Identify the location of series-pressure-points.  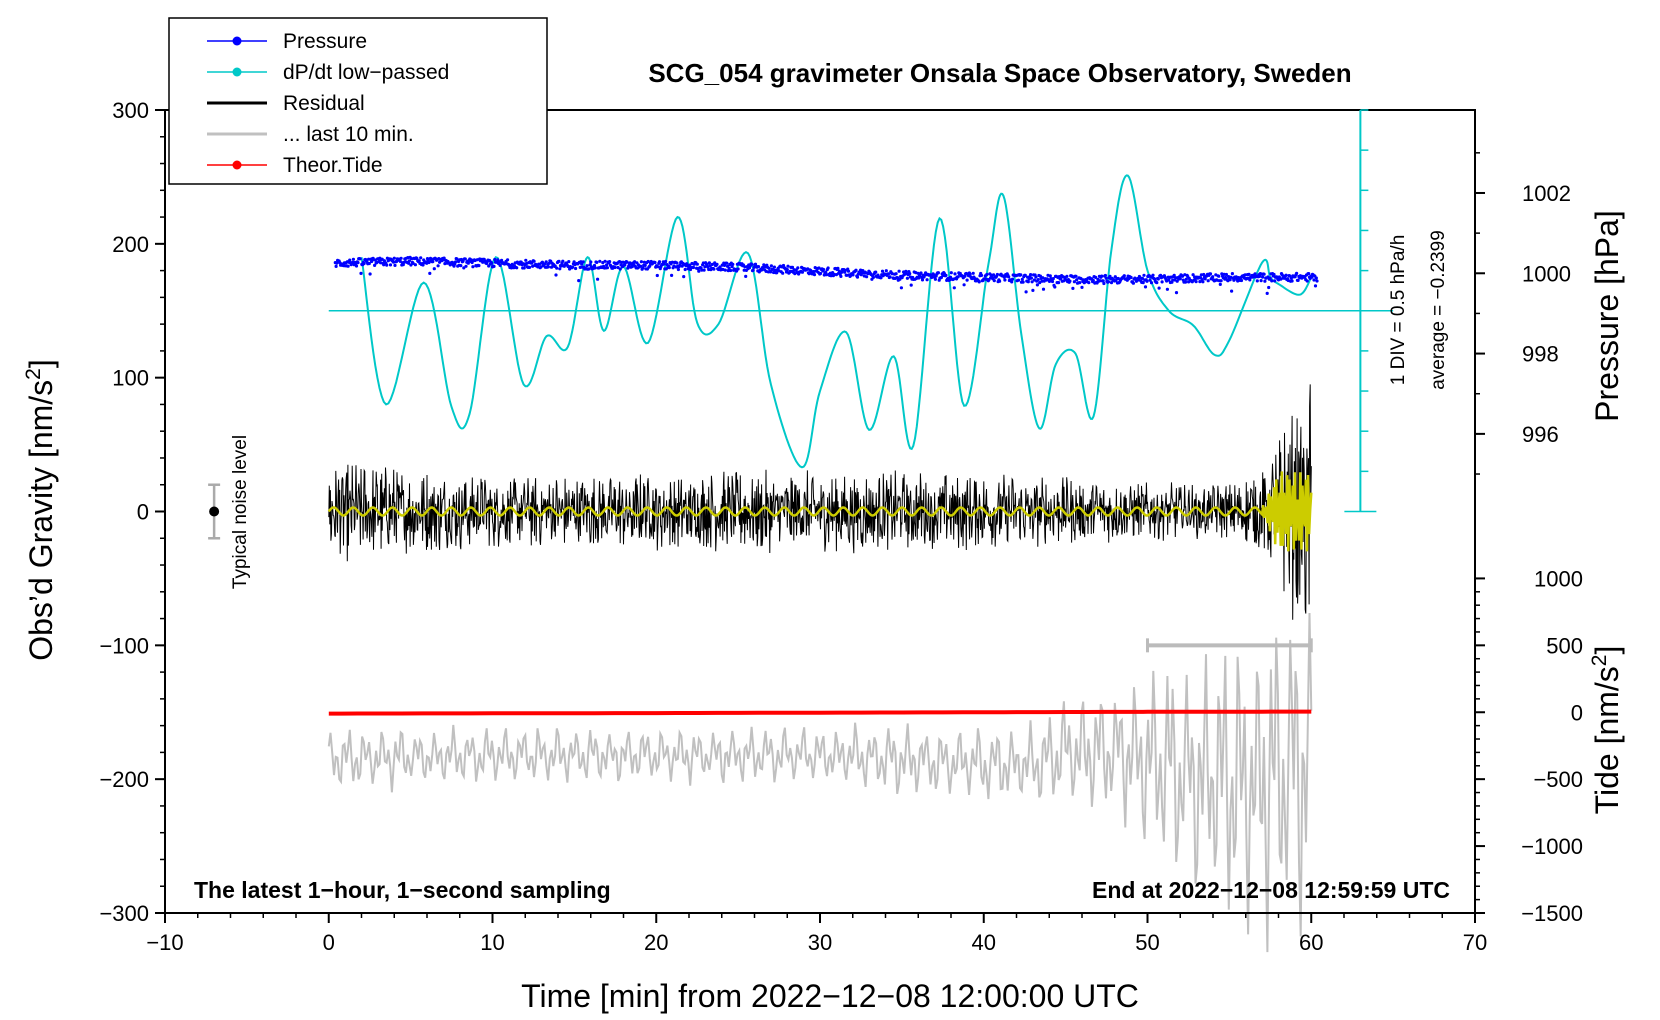
(826, 275).